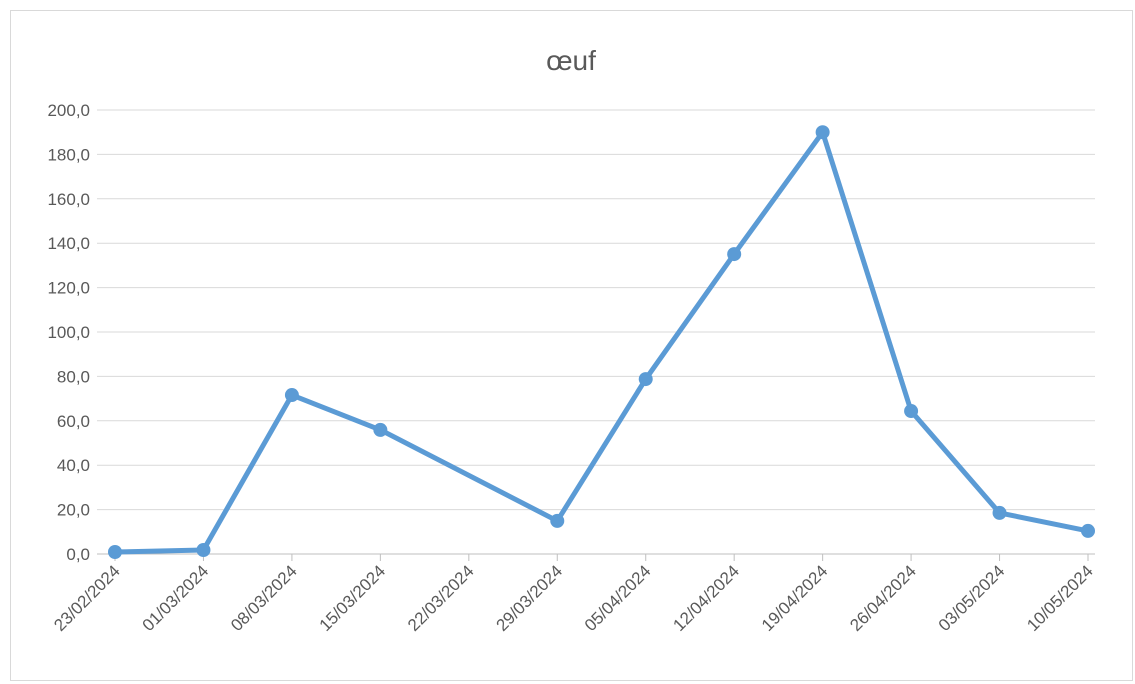 The image size is (1135, 684). Describe the element at coordinates (73, 510) in the screenshot. I see `y-tick-label: 20,0` at that location.